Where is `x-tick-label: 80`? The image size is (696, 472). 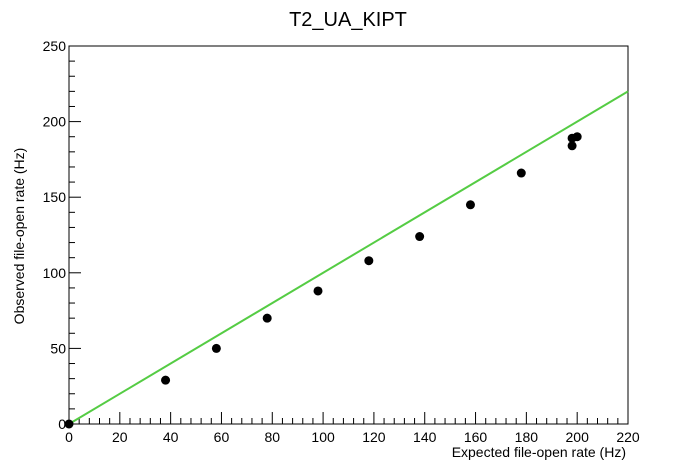
x-tick-label: 80 is located at coordinates (272, 437).